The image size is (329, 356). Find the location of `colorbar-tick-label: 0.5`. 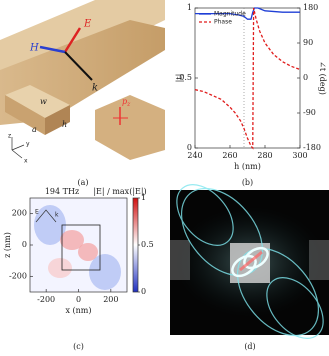

colorbar-tick-label: 0.5 is located at coordinates (147, 244).